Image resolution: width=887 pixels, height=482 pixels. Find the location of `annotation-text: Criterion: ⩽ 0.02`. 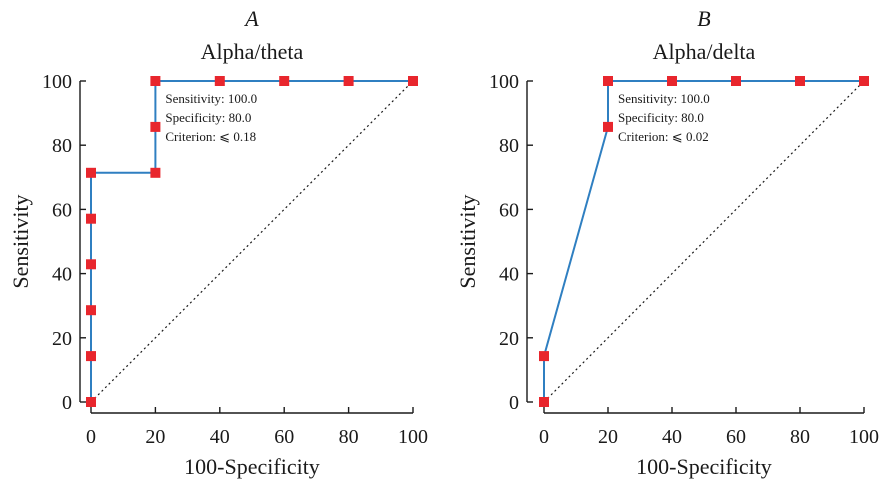

annotation-text: Criterion: ⩽ 0.02 is located at coordinates (663, 136).